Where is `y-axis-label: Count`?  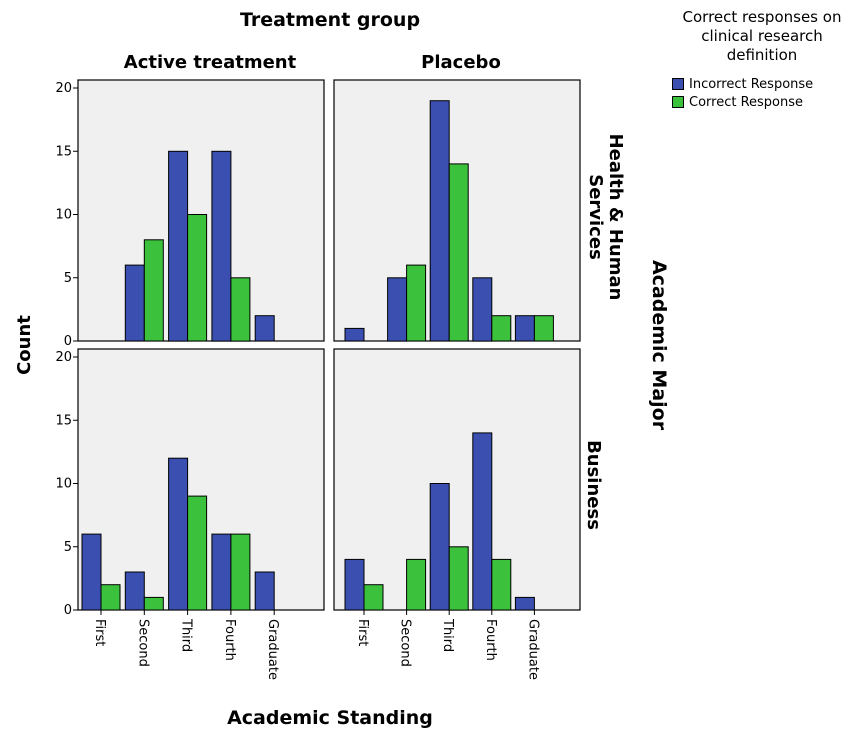
y-axis-label: Count is located at coordinates (24, 345).